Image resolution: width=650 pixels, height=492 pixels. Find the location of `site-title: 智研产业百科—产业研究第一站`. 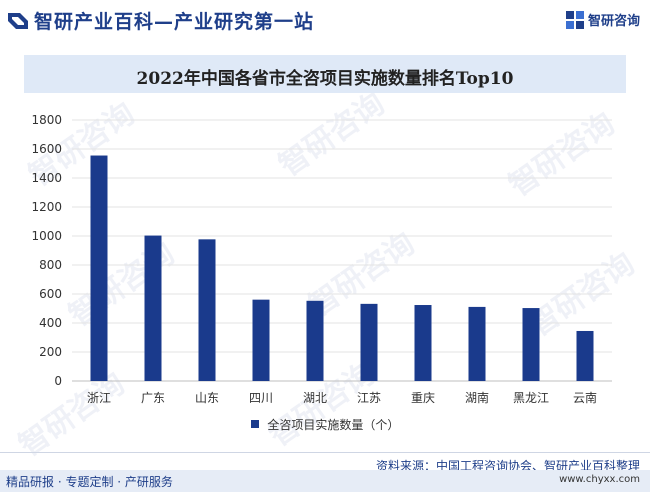

site-title: 智研产业百科—产业研究第一站 is located at coordinates (174, 22).